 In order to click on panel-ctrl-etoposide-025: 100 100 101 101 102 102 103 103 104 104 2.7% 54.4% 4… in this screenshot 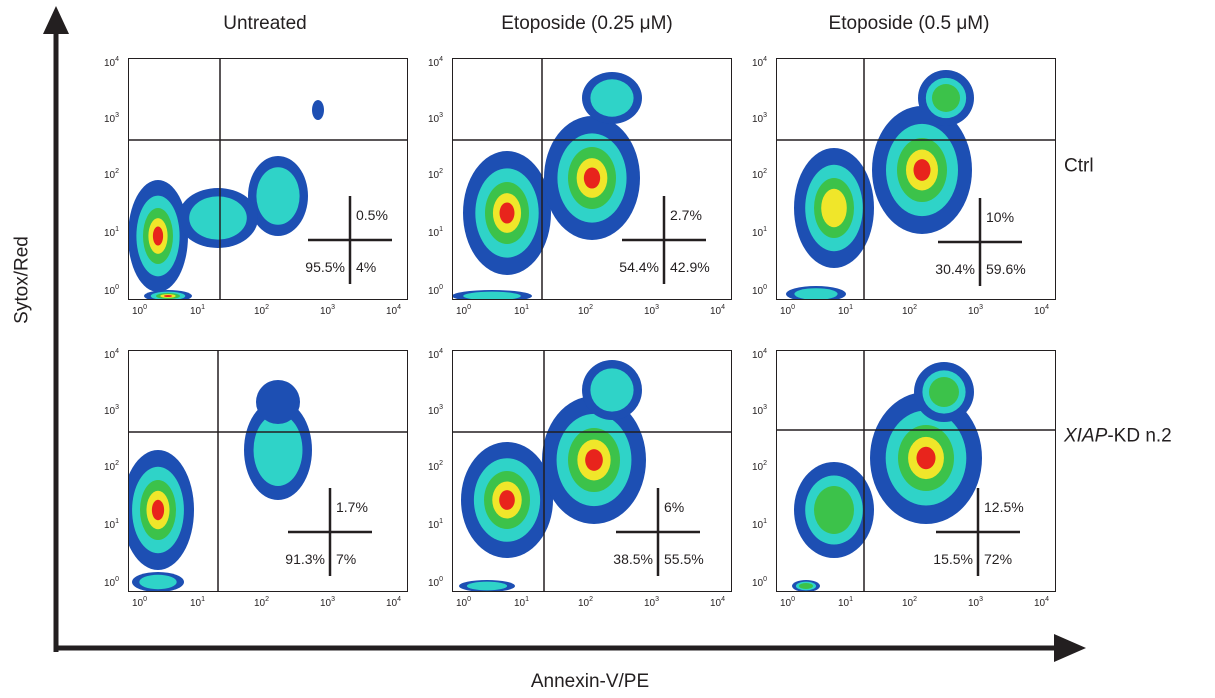, I will do `click(580, 186)`.